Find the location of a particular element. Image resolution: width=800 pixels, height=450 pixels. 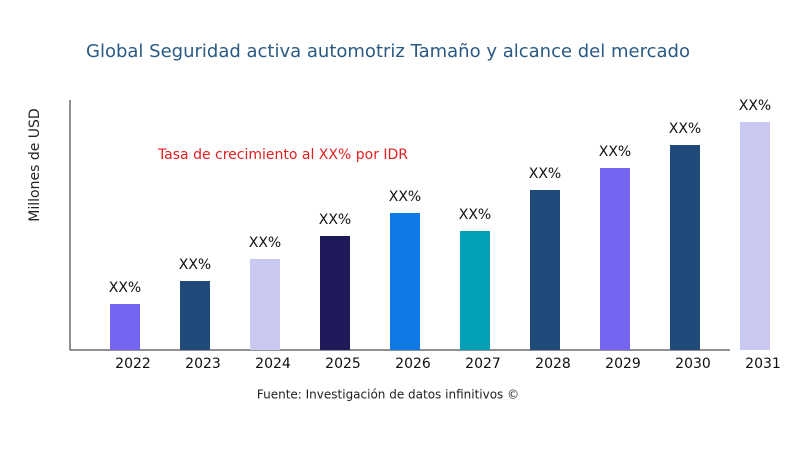

x-tick-label: 2029 is located at coordinates (623, 364).